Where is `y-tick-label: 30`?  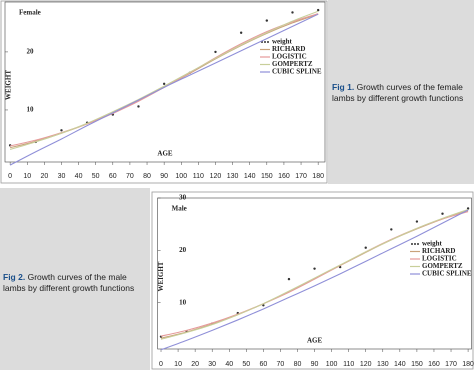
y-tick-label: 30 is located at coordinates (183, 198).